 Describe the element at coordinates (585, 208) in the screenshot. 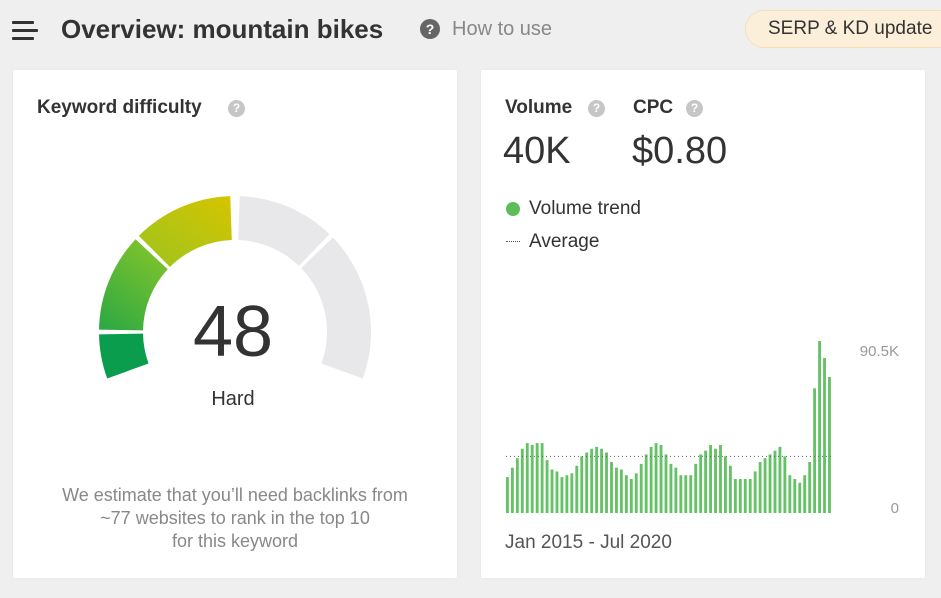

I see `legend-volume-trend: Volume trend` at that location.